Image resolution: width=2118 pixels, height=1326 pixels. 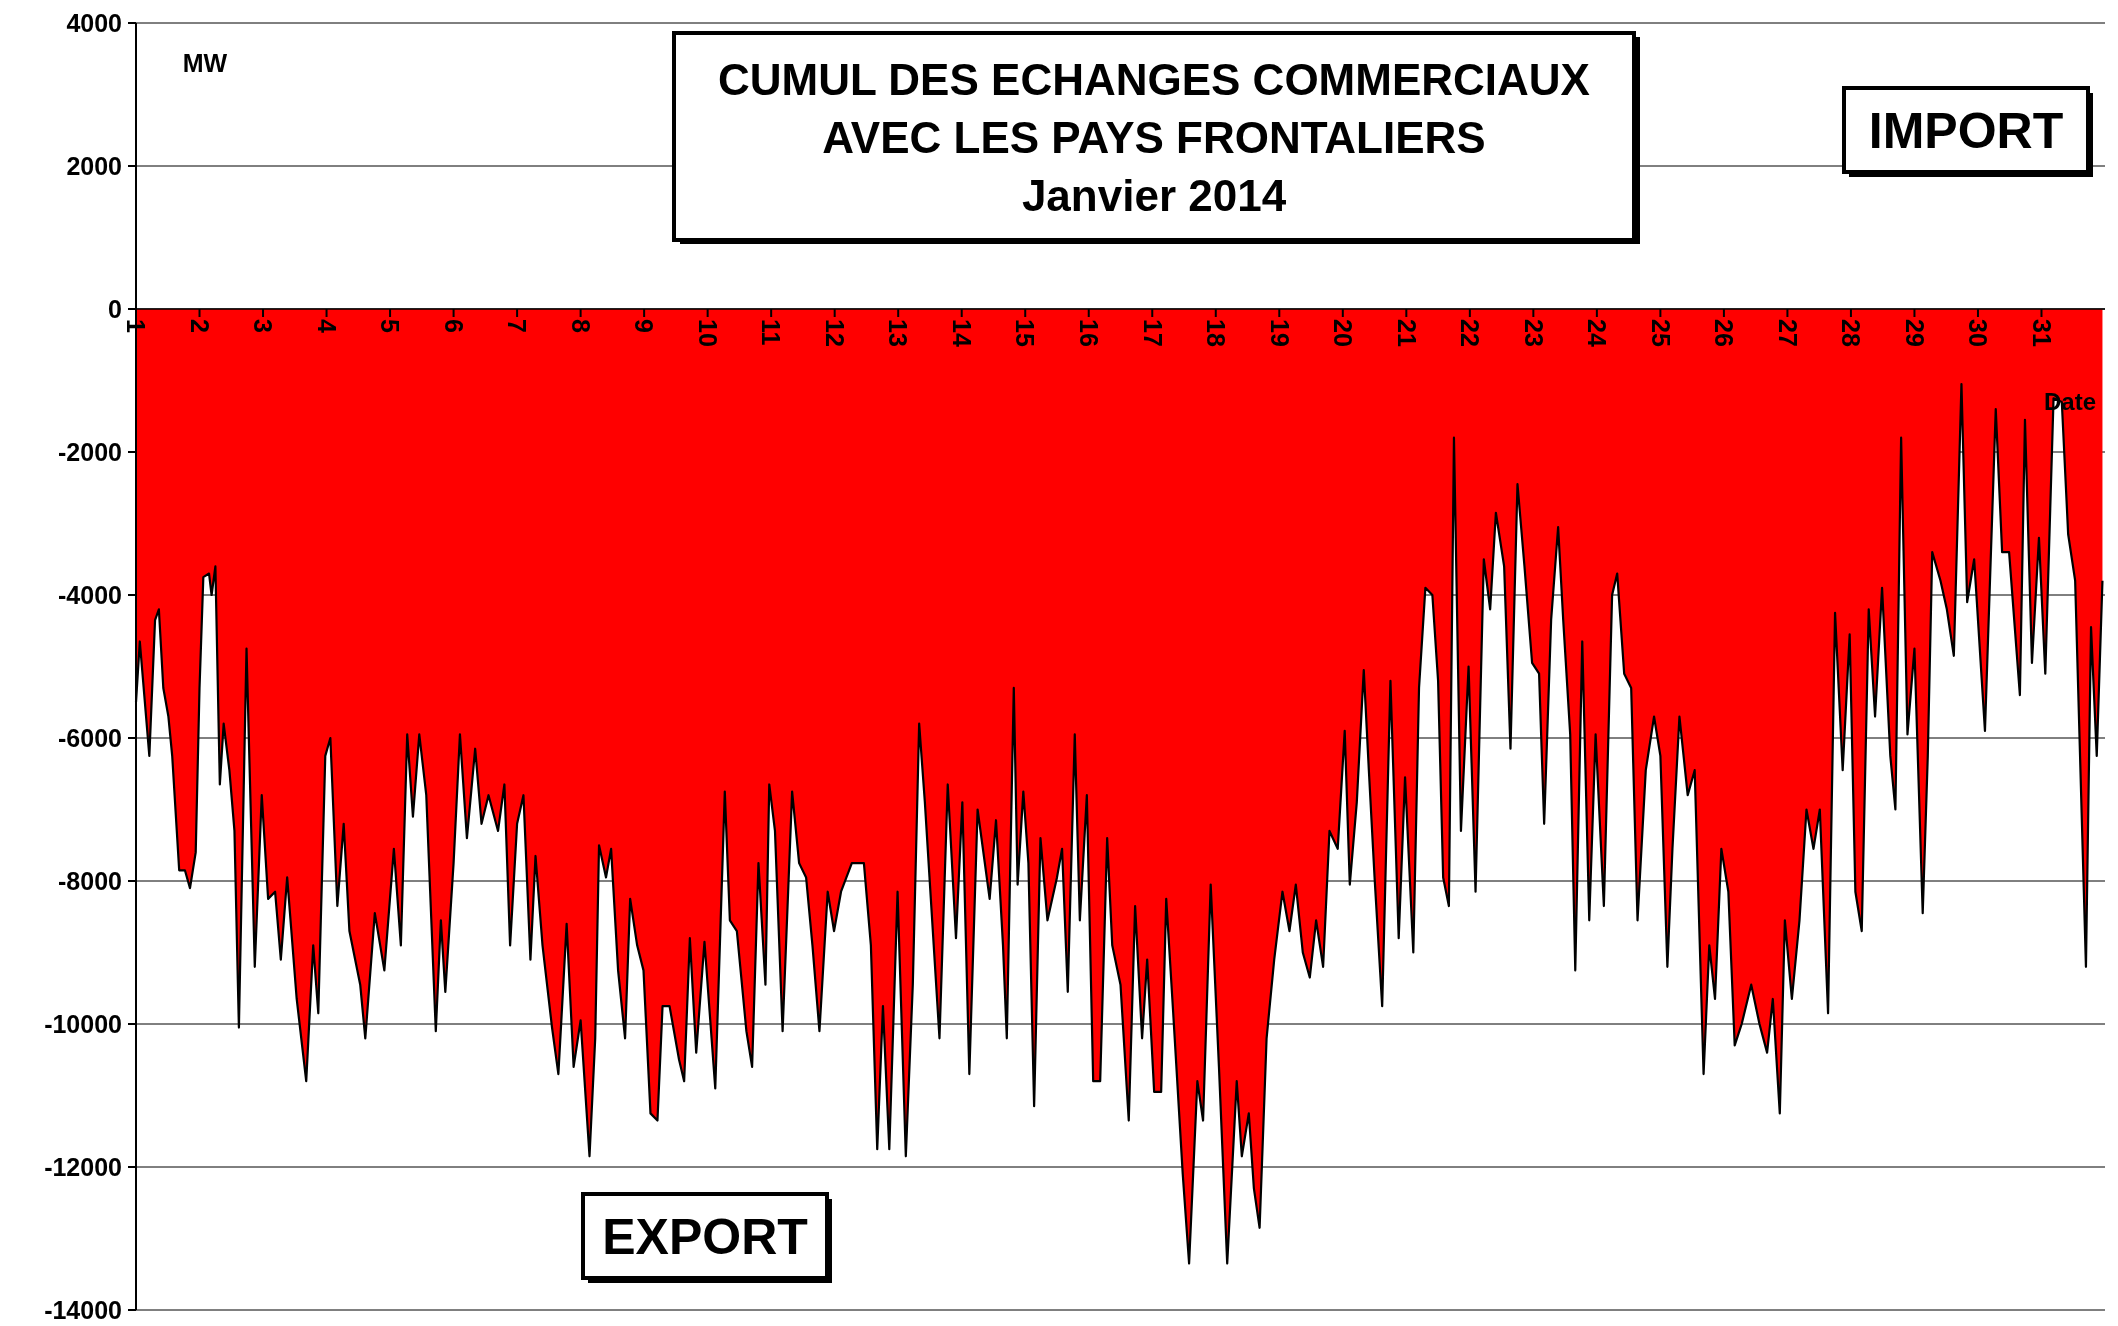 I want to click on y-tick-label: -4000, so click(x=90, y=594).